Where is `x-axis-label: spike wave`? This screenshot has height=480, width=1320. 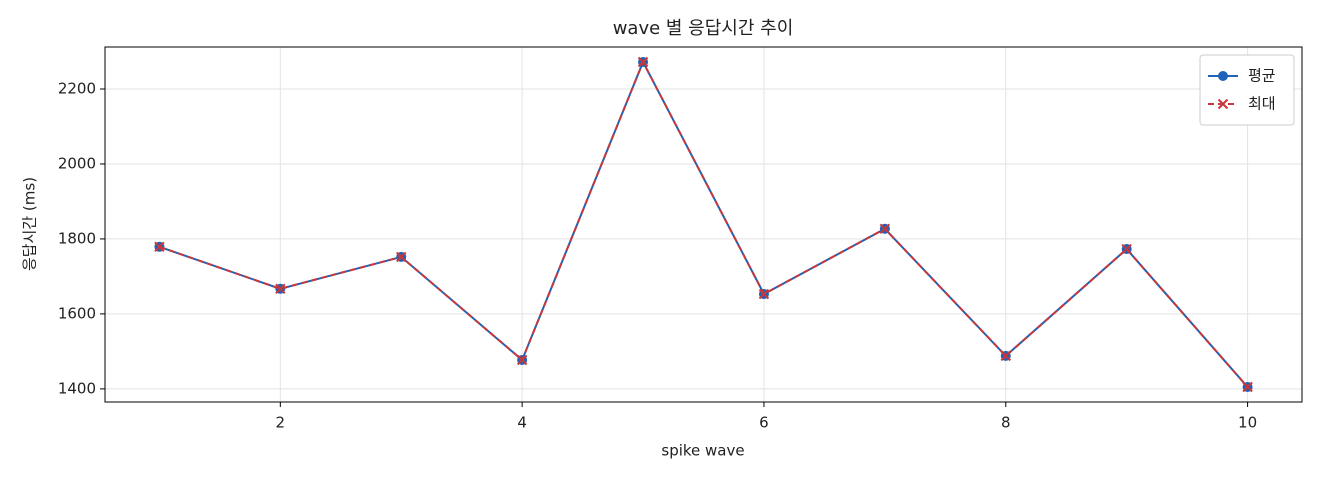 x-axis-label: spike wave is located at coordinates (702, 451).